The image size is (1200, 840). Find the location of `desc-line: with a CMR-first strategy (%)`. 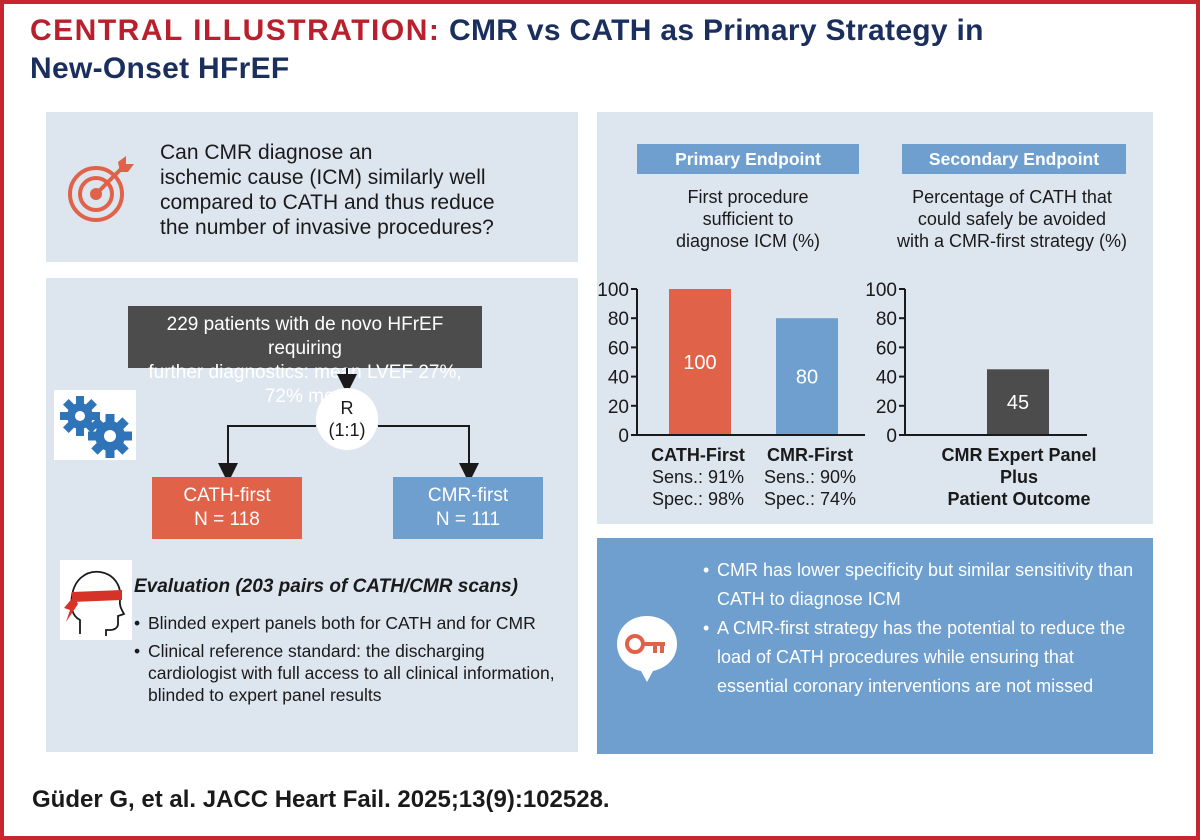

desc-line: with a CMR-first strategy (%) is located at coordinates (1012, 241).